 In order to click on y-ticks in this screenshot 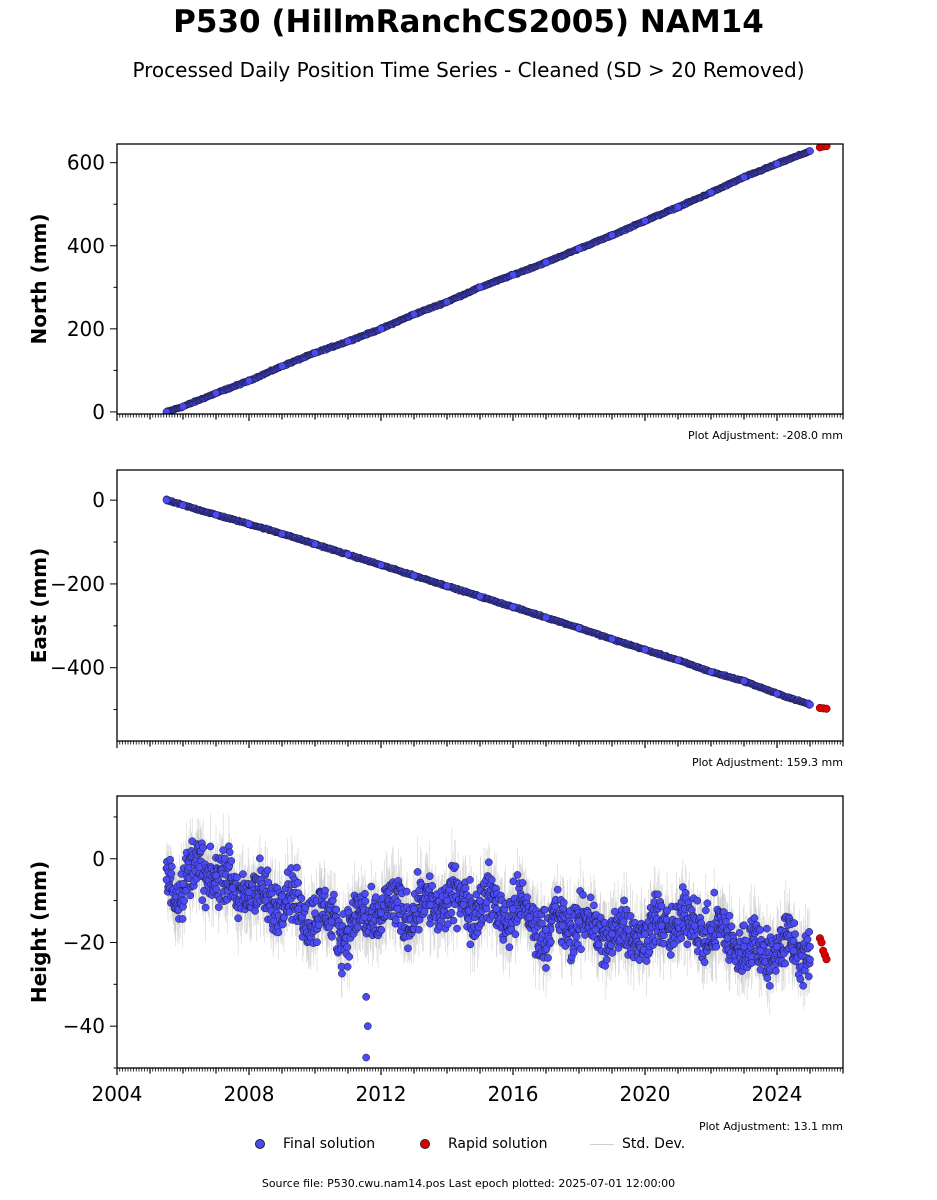, I will do `click(113, 287)`.